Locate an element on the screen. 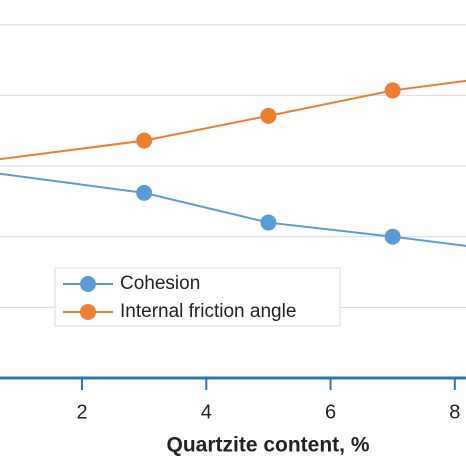 The image size is (466, 466). x-tick-label: 8 is located at coordinates (454, 412).